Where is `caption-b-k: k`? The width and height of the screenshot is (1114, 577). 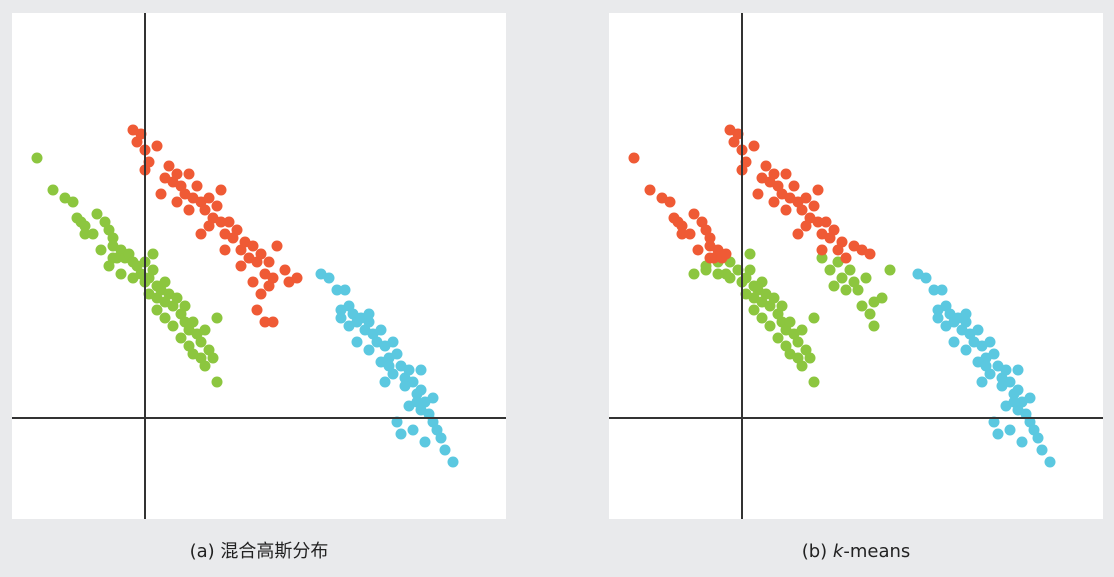 caption-b-k: k is located at coordinates (838, 551).